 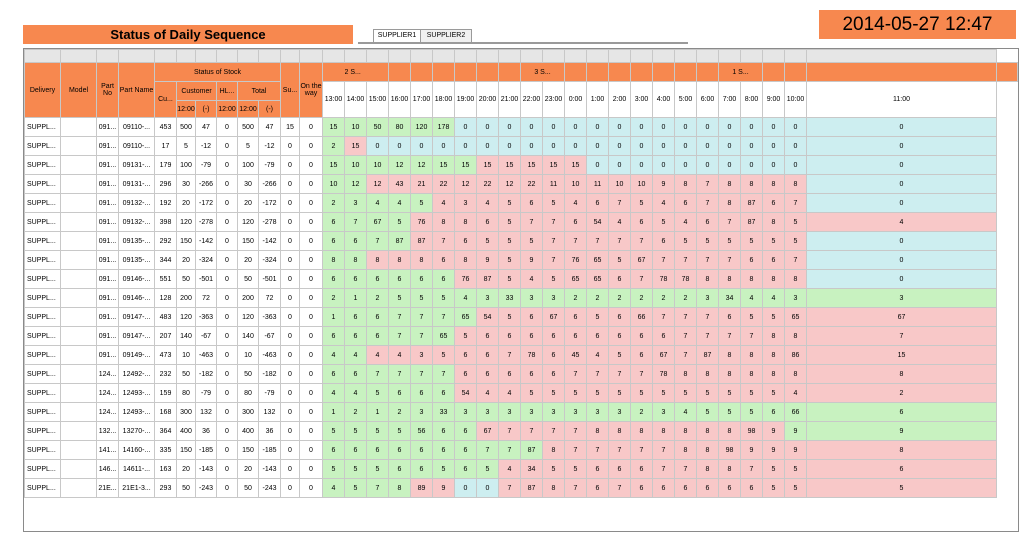 I want to click on hour-header: 13:00, so click(x=333, y=99).